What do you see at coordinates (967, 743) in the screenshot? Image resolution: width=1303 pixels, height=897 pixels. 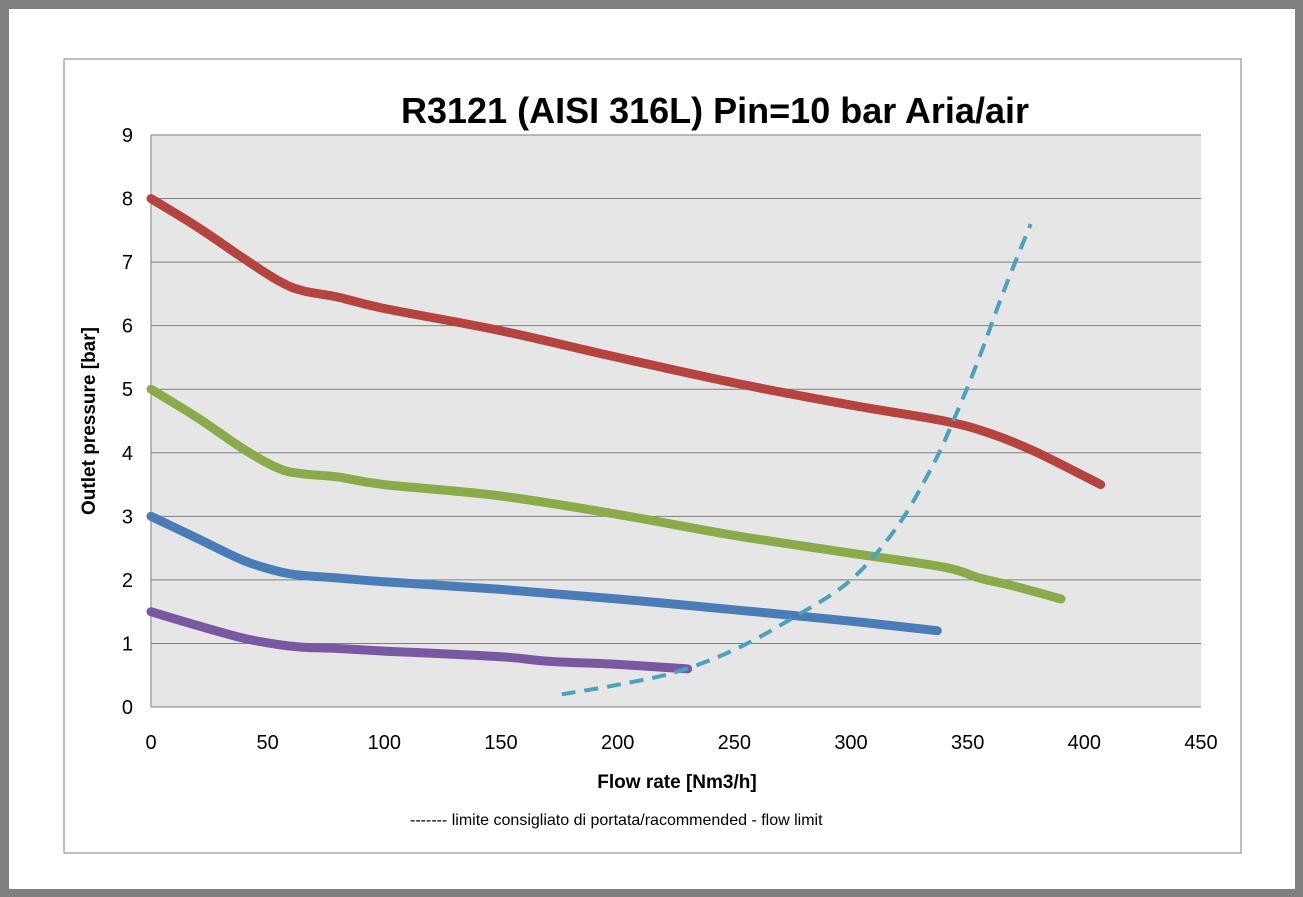 I see `x-tick-label: 350` at bounding box center [967, 743].